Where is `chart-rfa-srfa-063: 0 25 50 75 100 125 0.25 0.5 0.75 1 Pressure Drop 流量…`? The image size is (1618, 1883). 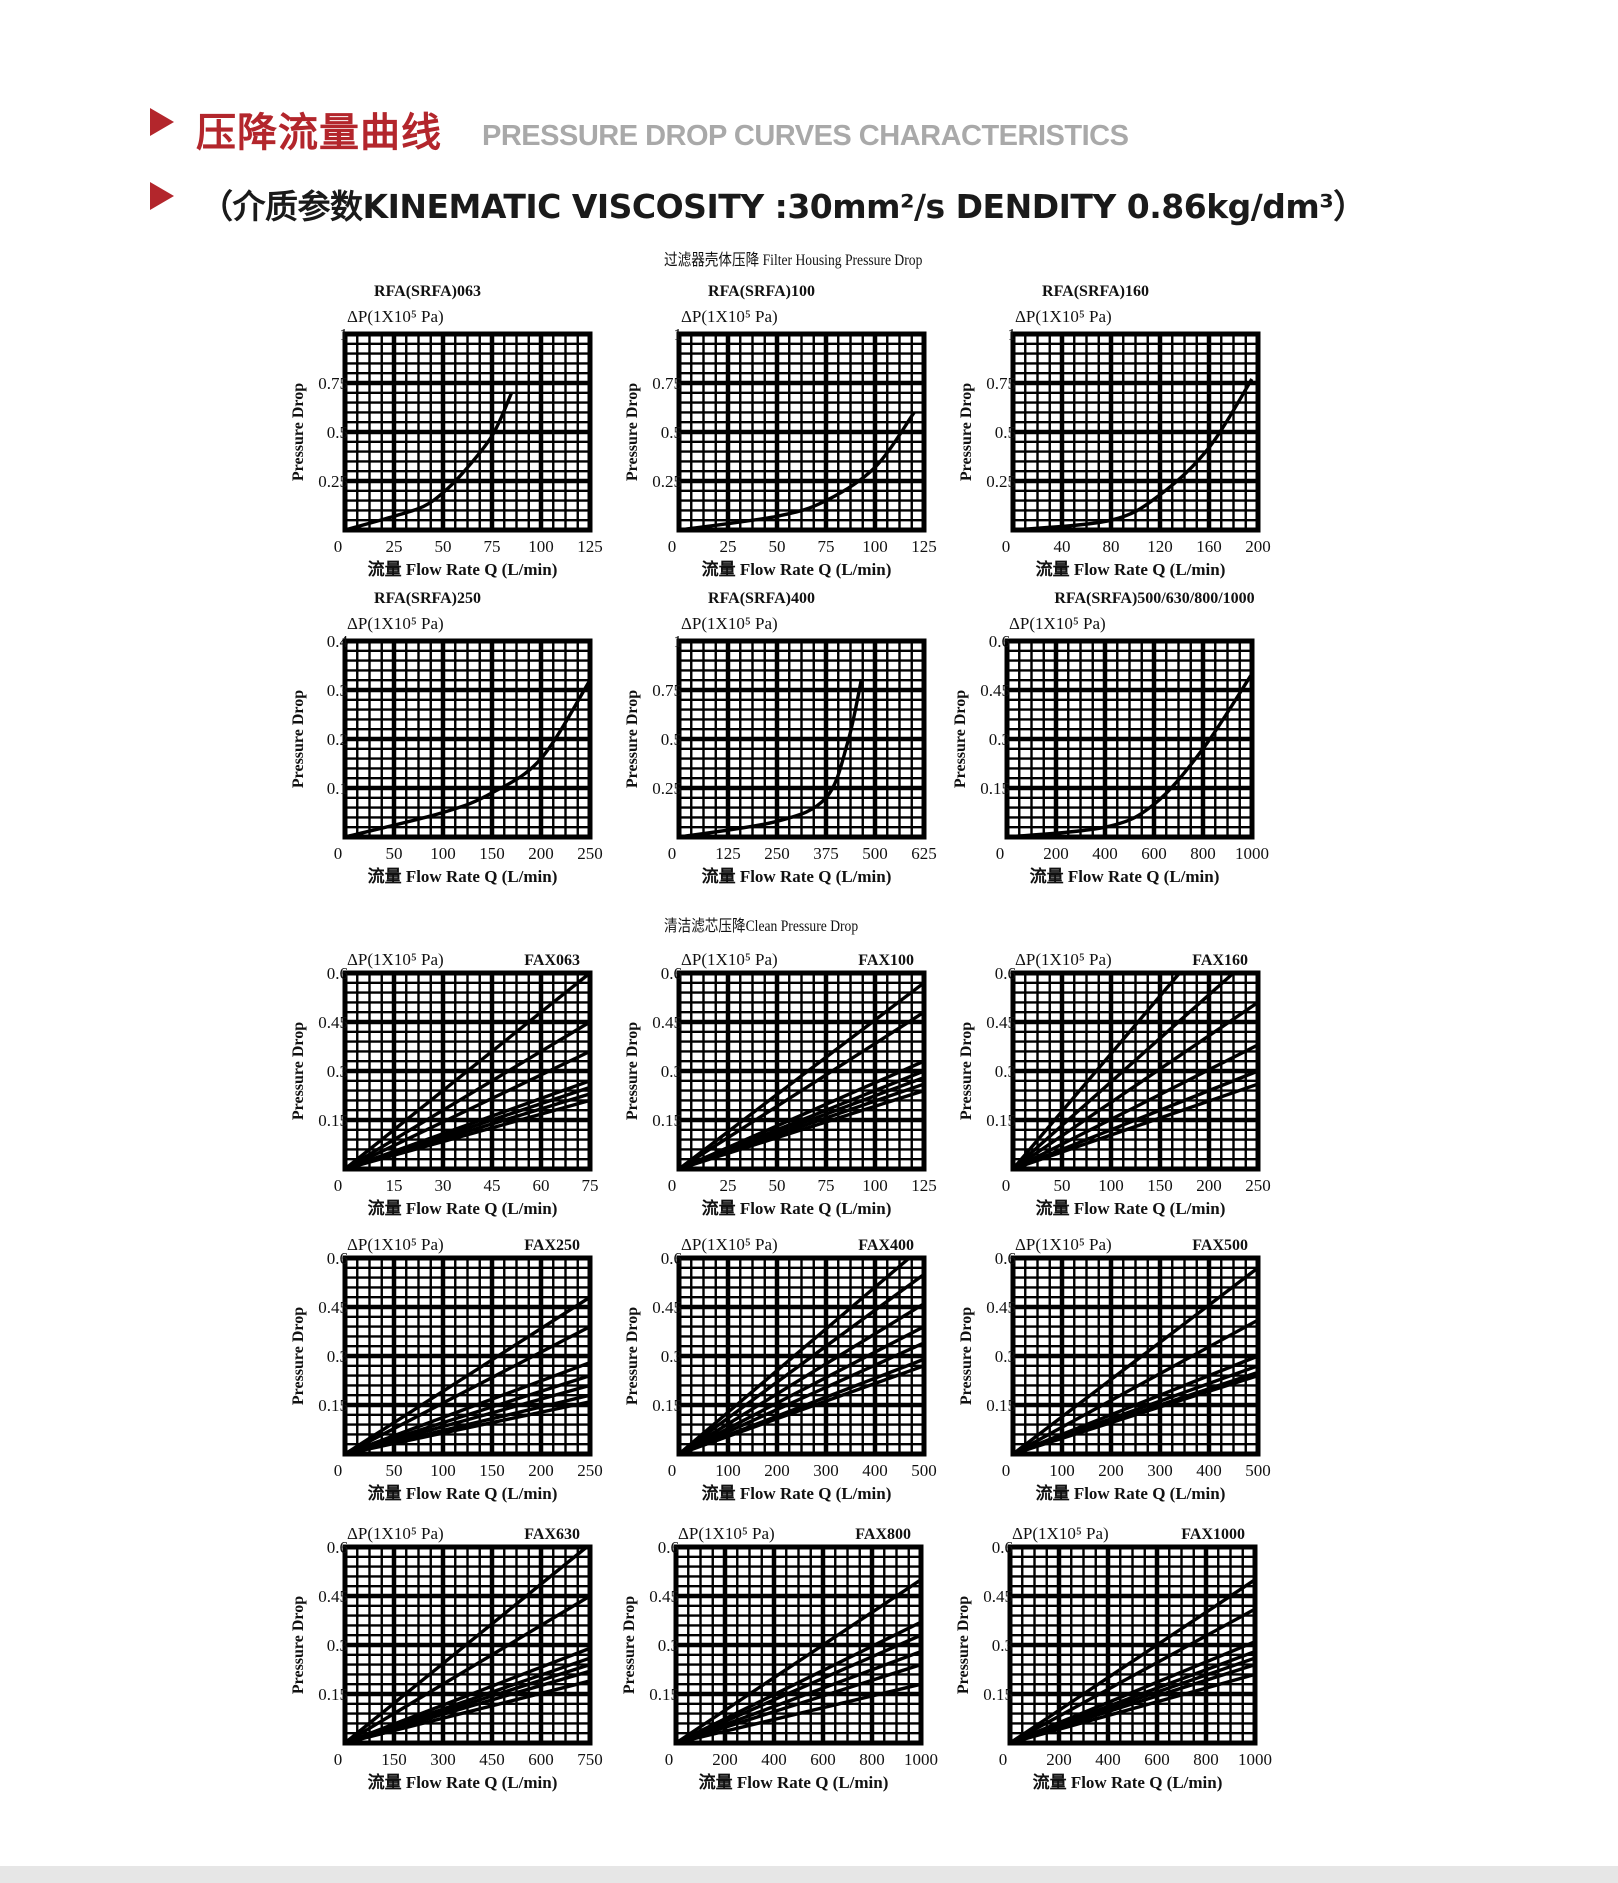 chart-rfa-srfa-063: 0 25 50 75 100 125 0.25 0.5 0.75 1 Pressure Drop 流量… is located at coordinates (446, 431).